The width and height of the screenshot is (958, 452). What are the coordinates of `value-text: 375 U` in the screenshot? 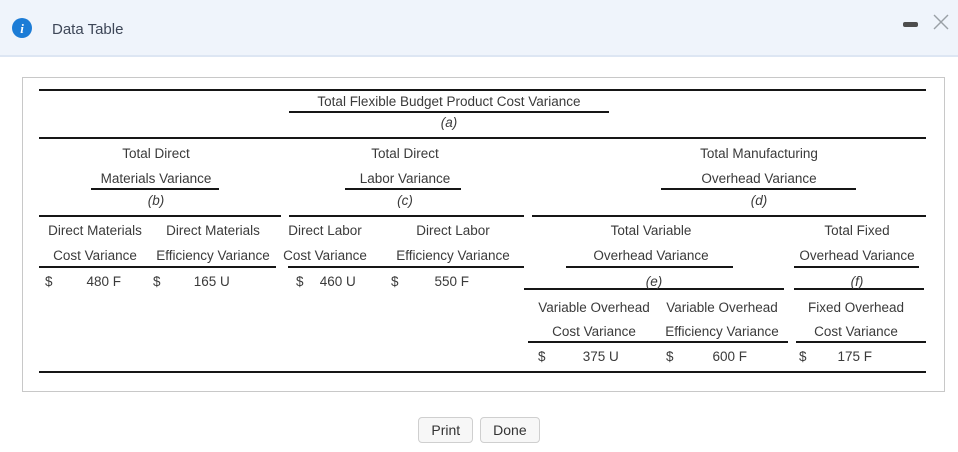 It's located at (600, 356).